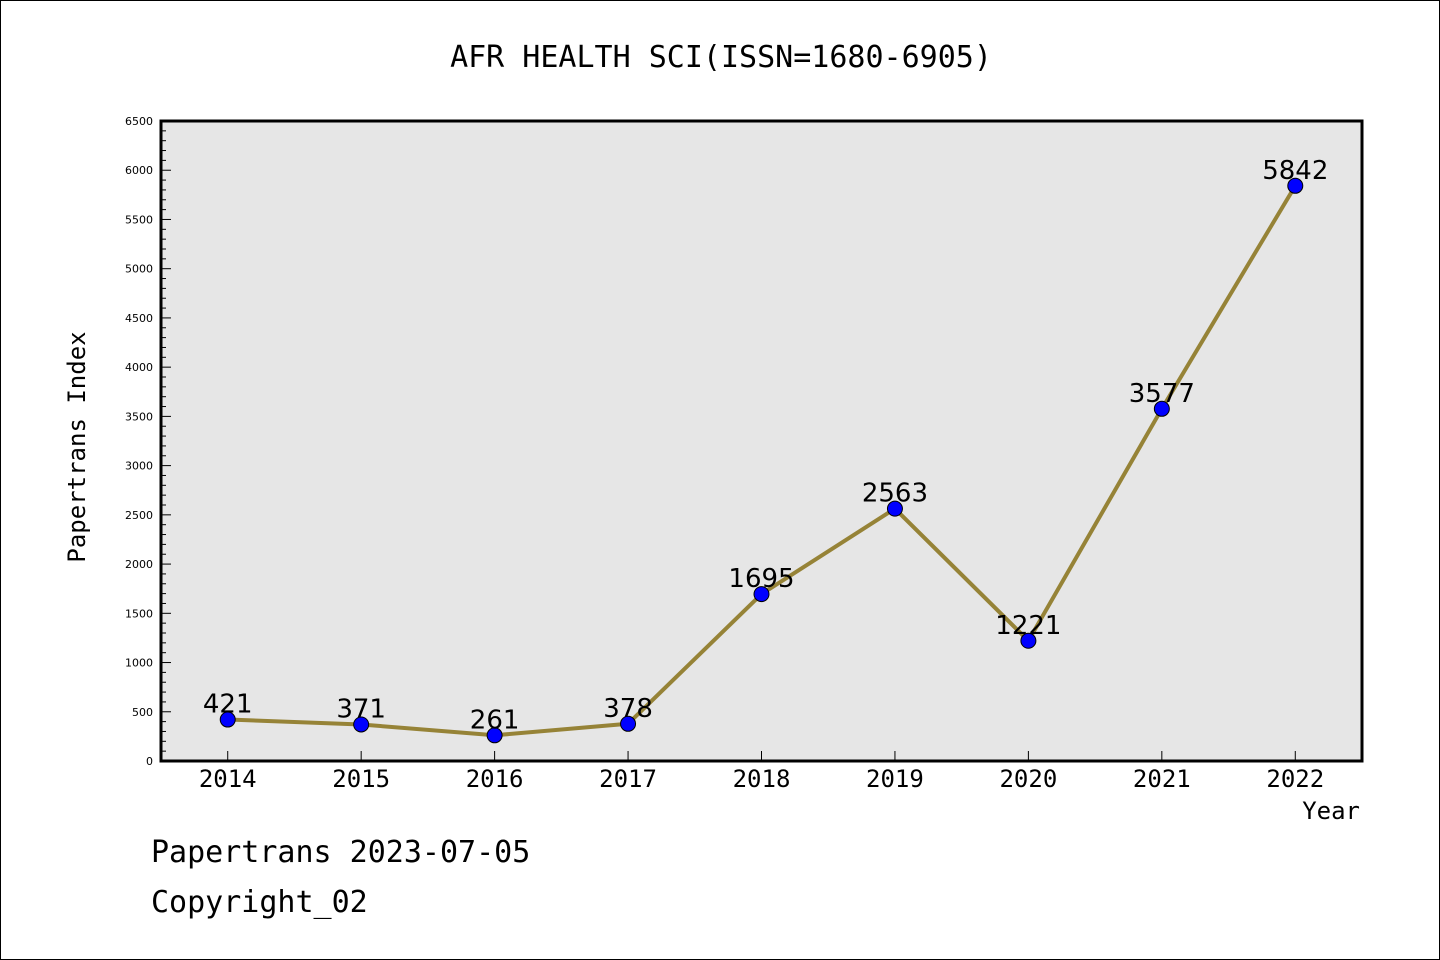  Describe the element at coordinates (895, 494) in the screenshot. I see `data-label: 2563` at that location.